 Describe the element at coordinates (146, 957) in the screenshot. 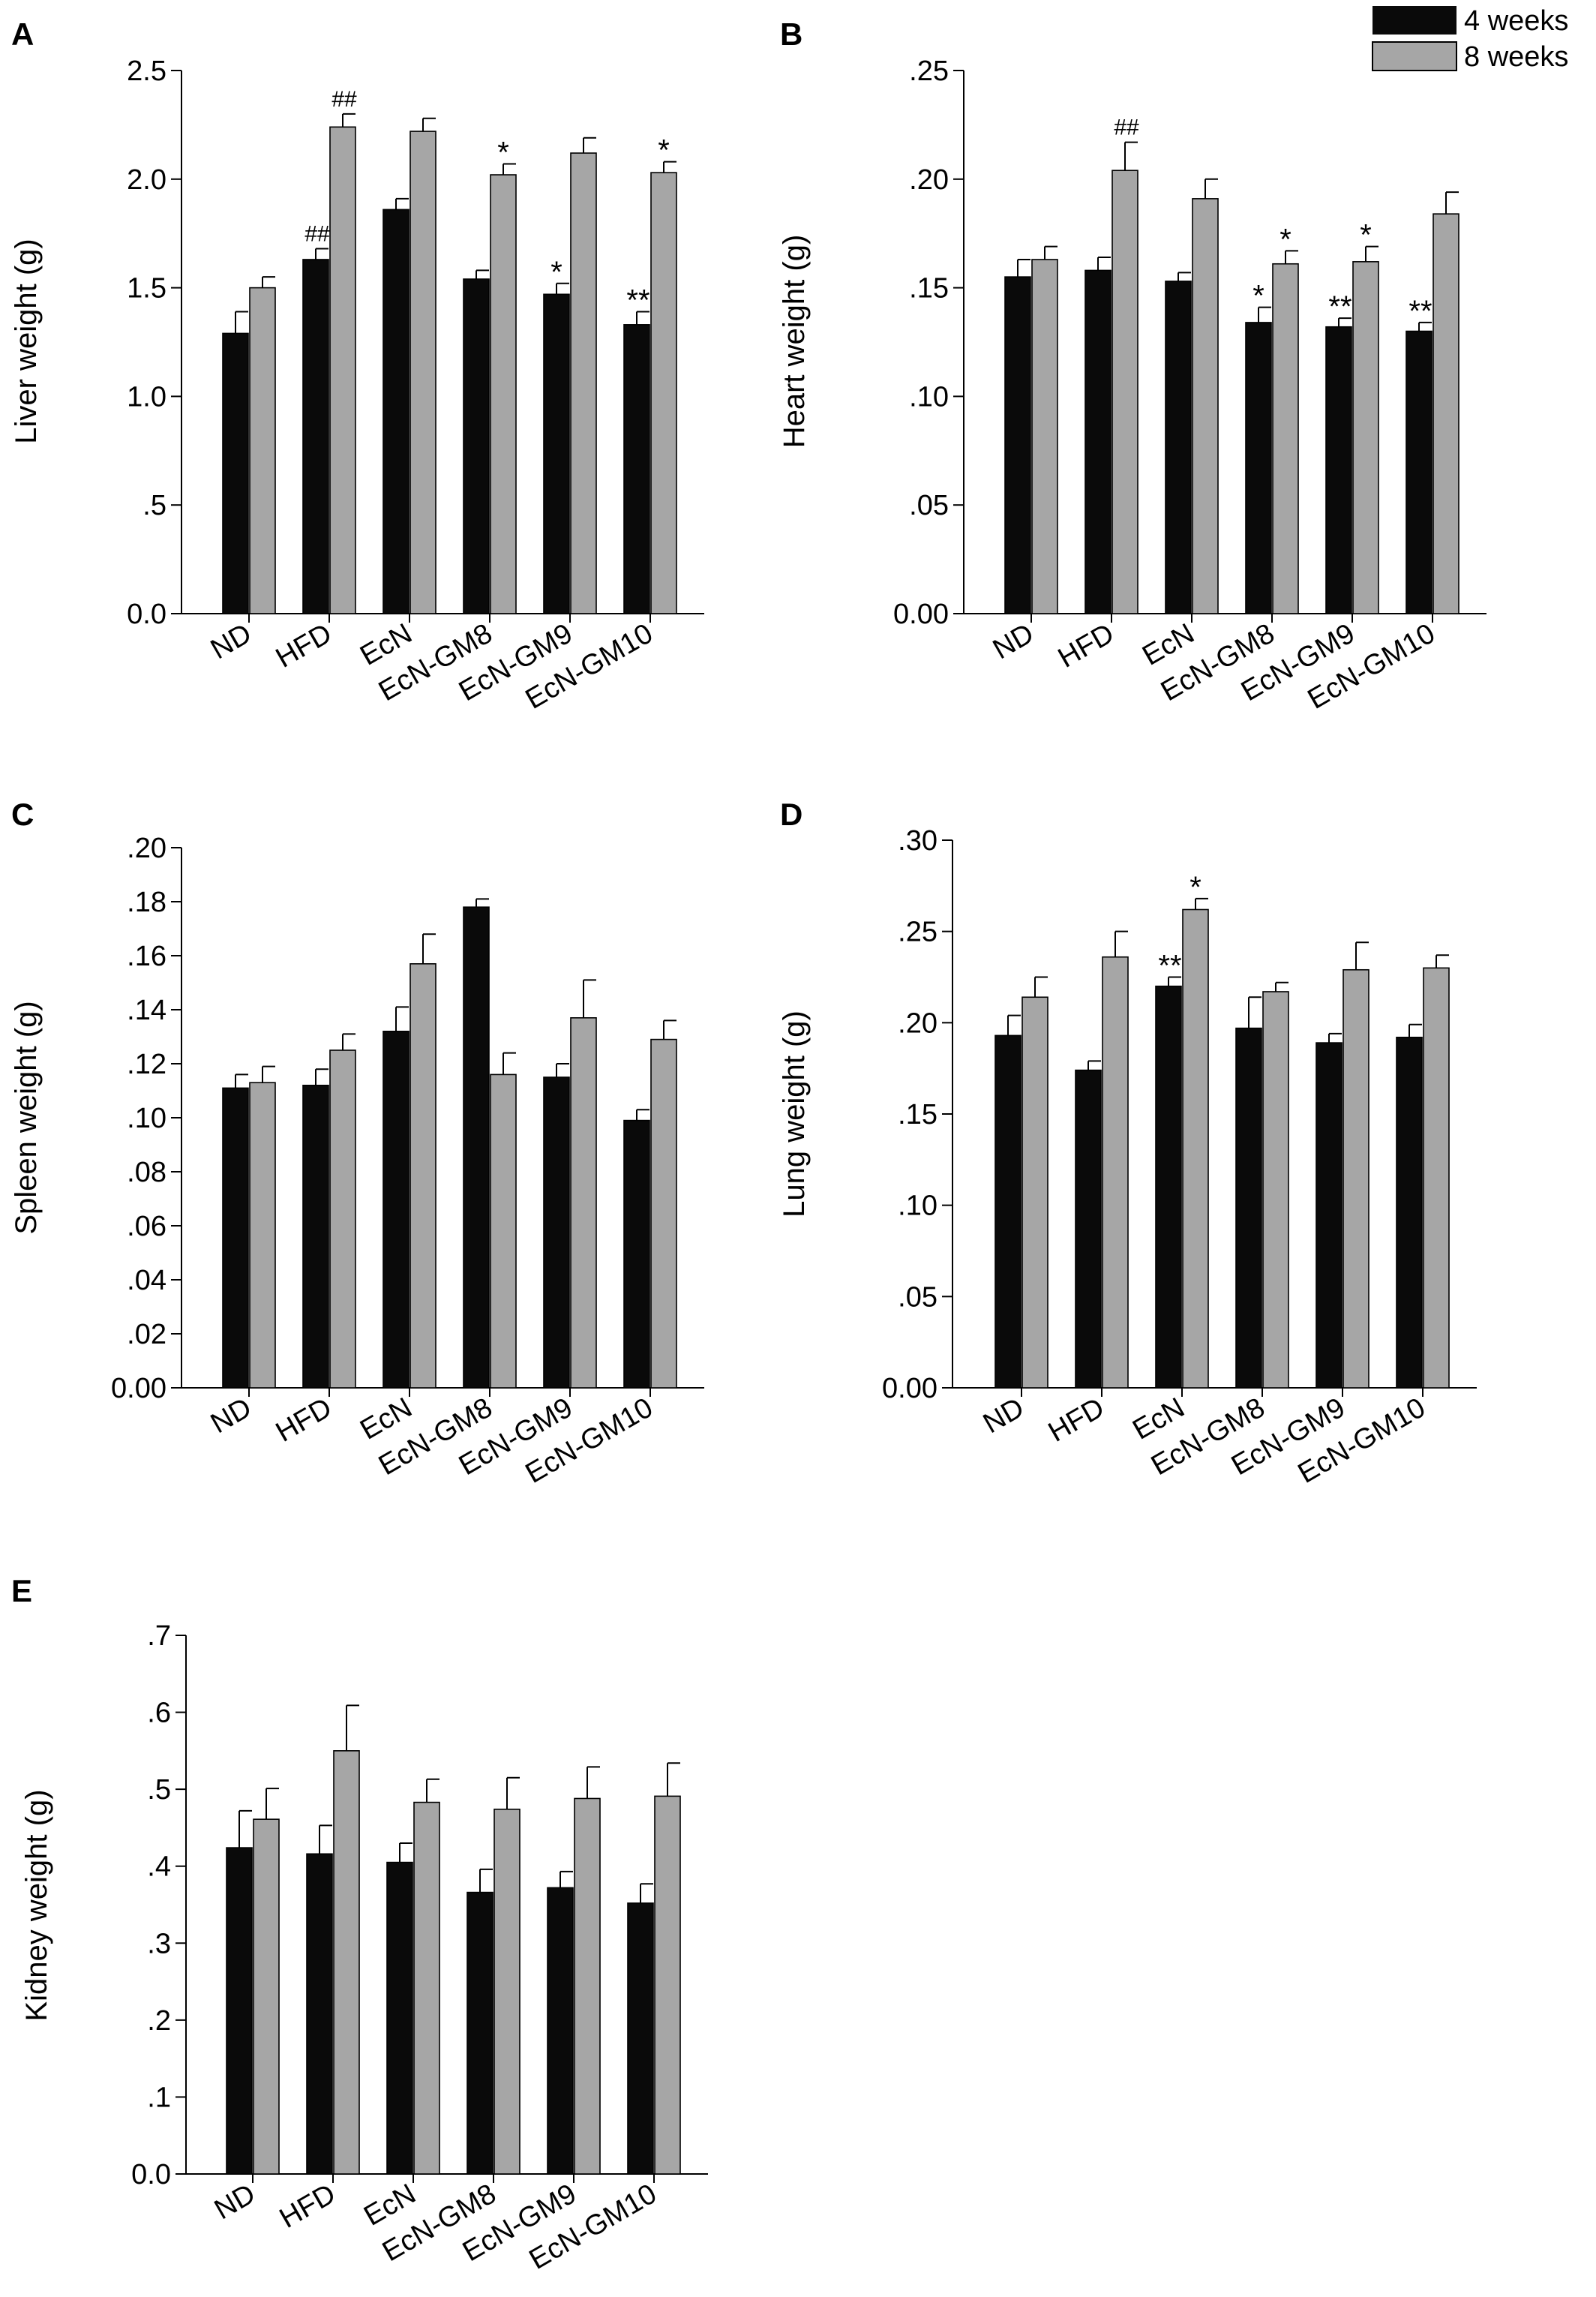

I see `y-tick-label: .16` at that location.